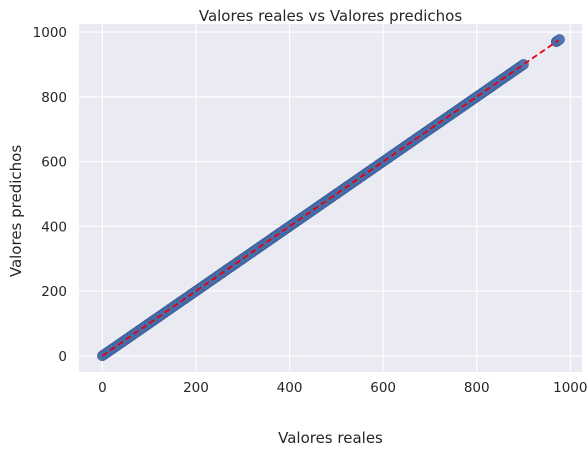 Image resolution: width=588 pixels, height=462 pixels. Describe the element at coordinates (330, 438) in the screenshot. I see `x-axis-label: Valores reales` at that location.